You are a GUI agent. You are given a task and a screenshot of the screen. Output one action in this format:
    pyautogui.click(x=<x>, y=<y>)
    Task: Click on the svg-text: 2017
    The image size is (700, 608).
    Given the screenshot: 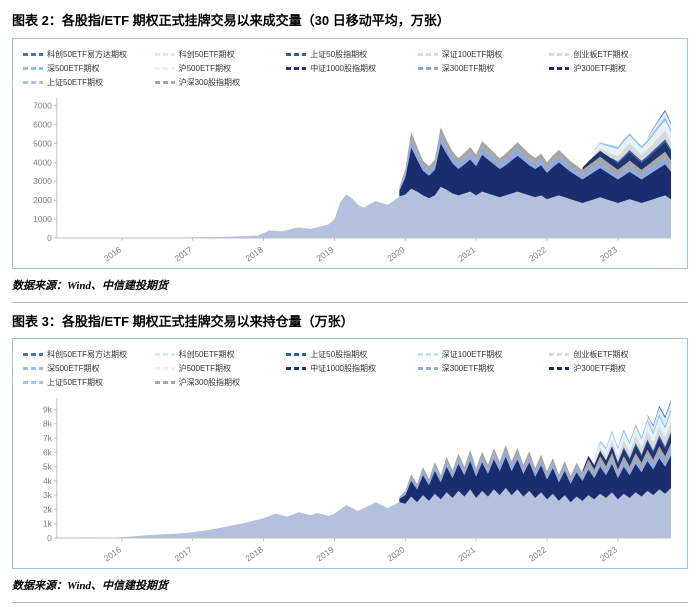 What is the action you would take?
    pyautogui.click(x=183, y=553)
    